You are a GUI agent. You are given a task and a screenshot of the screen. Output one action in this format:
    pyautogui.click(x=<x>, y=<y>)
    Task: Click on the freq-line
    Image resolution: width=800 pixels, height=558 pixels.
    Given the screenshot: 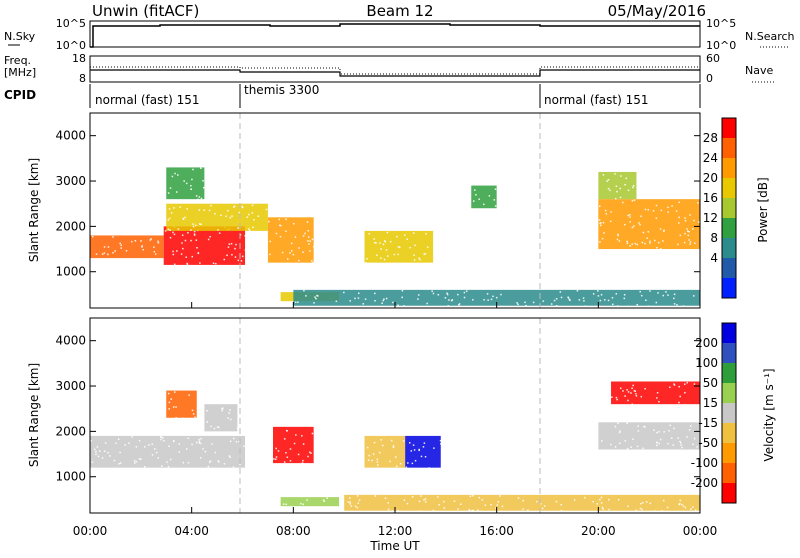 What is the action you would take?
    pyautogui.click(x=395, y=73)
    